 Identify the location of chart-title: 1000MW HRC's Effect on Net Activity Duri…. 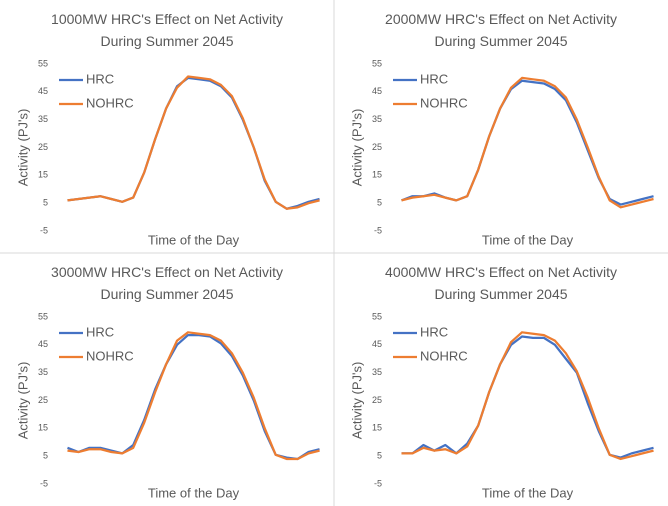
(167, 30).